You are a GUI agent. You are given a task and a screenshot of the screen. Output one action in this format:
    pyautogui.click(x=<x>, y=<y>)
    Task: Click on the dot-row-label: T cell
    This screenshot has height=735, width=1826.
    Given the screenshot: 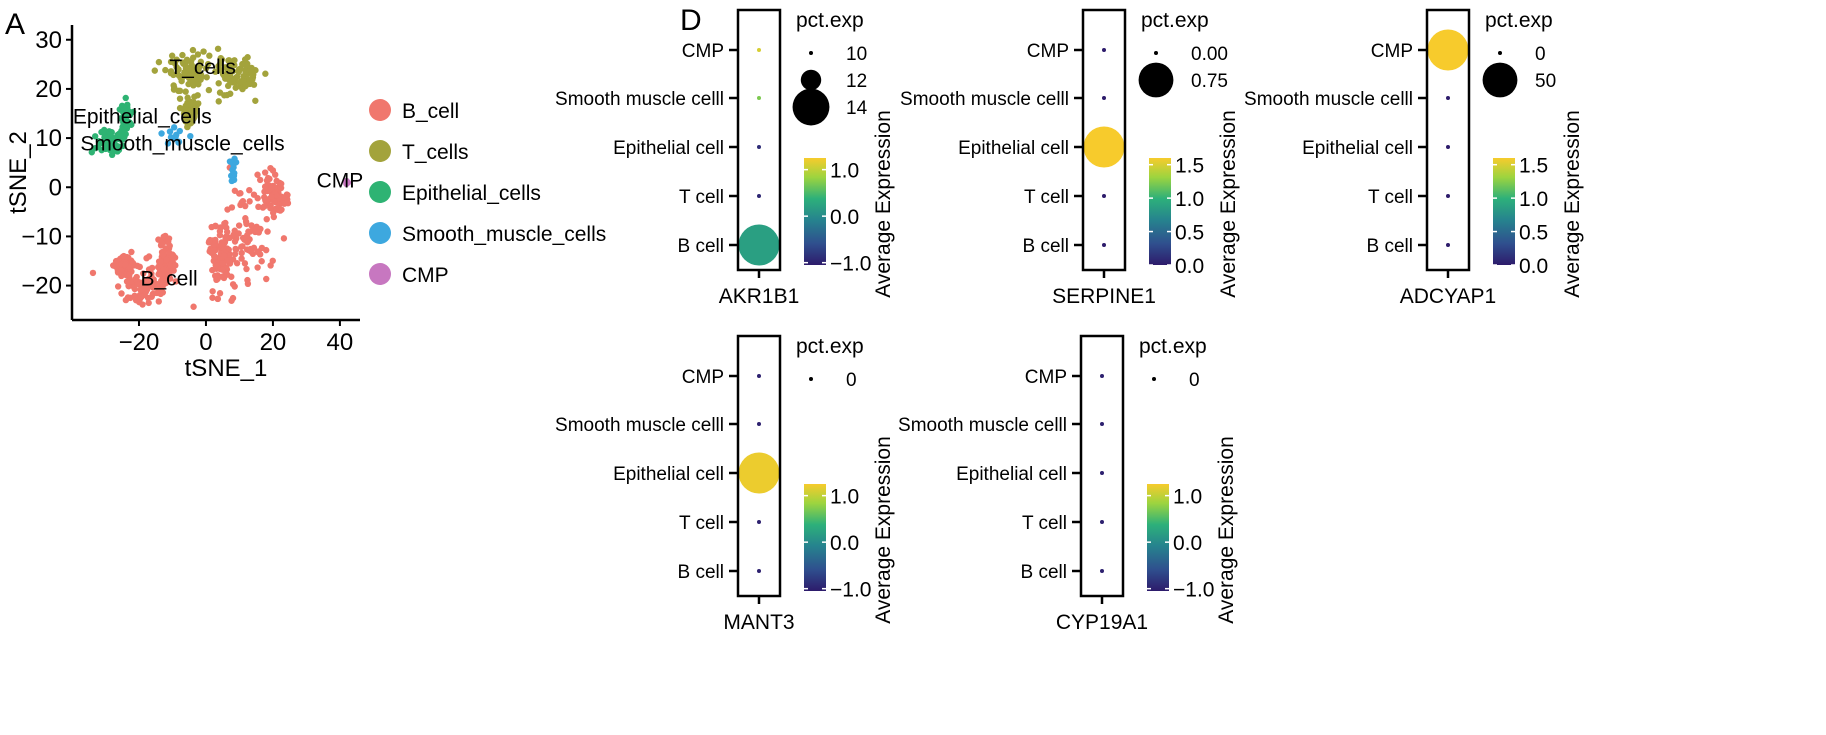 What is the action you would take?
    pyautogui.click(x=701, y=197)
    